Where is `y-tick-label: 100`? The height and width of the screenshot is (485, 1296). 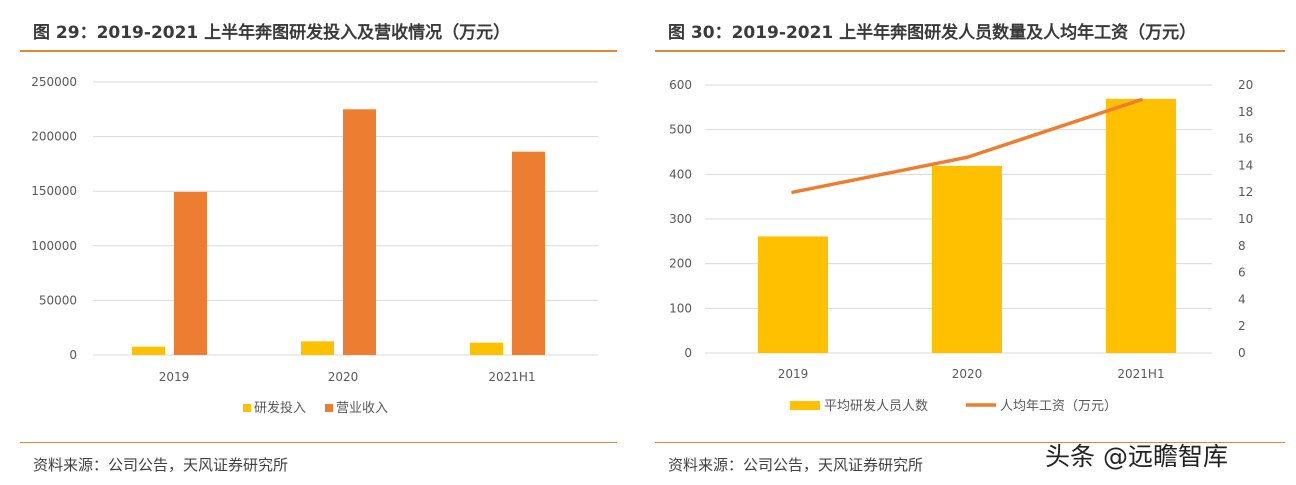
y-tick-label: 100 is located at coordinates (680, 308).